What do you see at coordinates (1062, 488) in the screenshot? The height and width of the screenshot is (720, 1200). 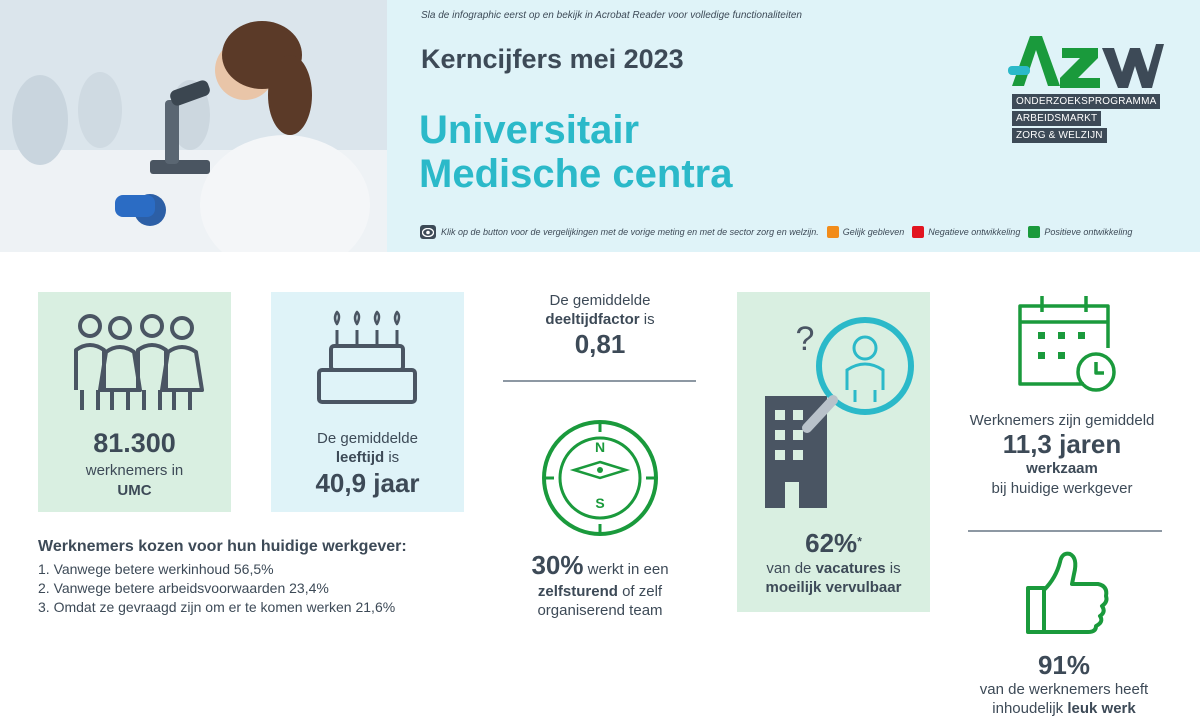 I see `tenure-label-3: bij huidige werkgever` at bounding box center [1062, 488].